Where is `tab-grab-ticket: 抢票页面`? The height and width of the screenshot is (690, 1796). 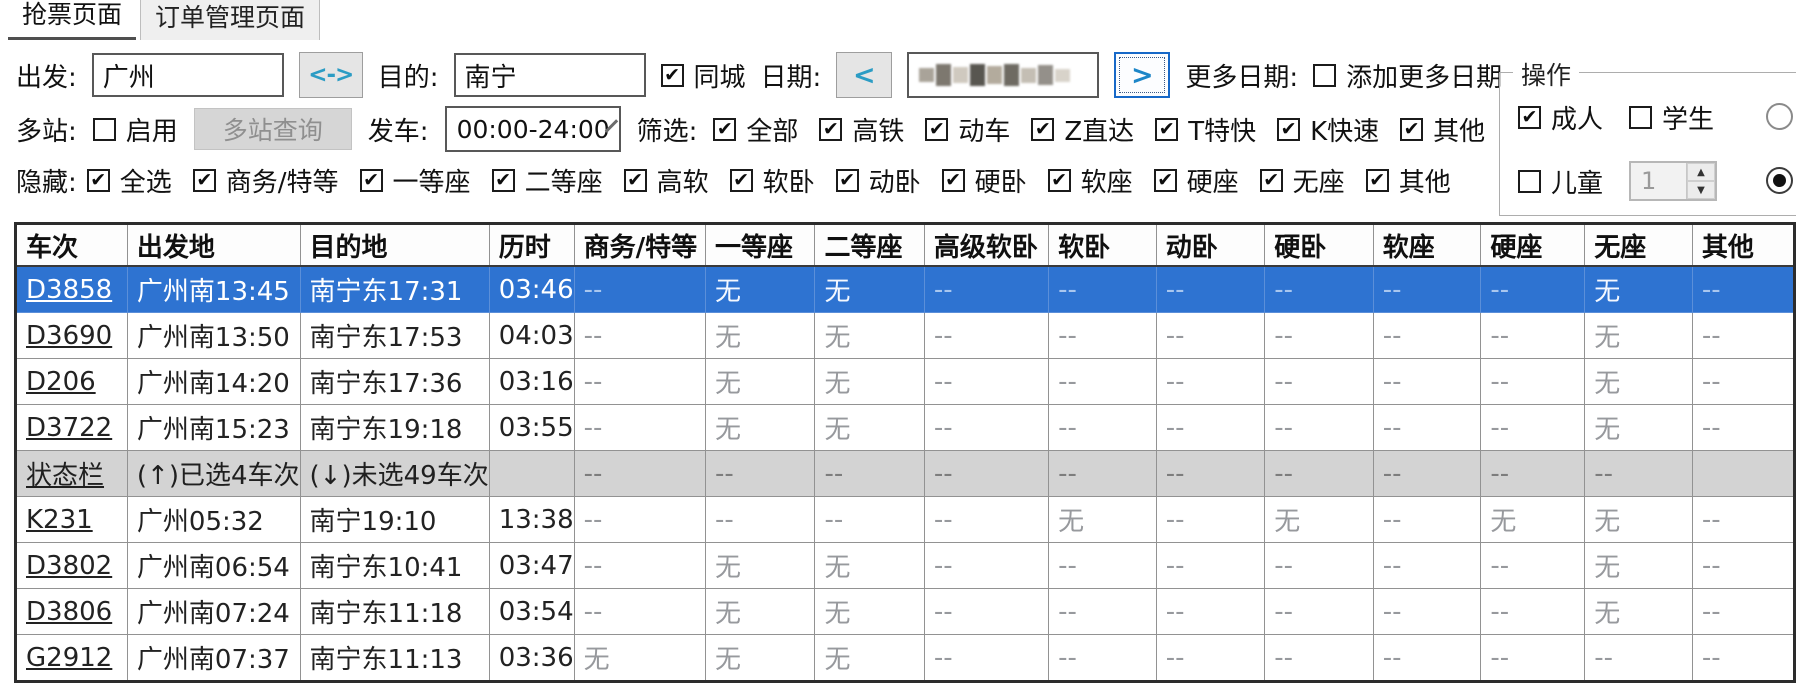
tab-grab-ticket: 抢票页面 is located at coordinates (72, 20).